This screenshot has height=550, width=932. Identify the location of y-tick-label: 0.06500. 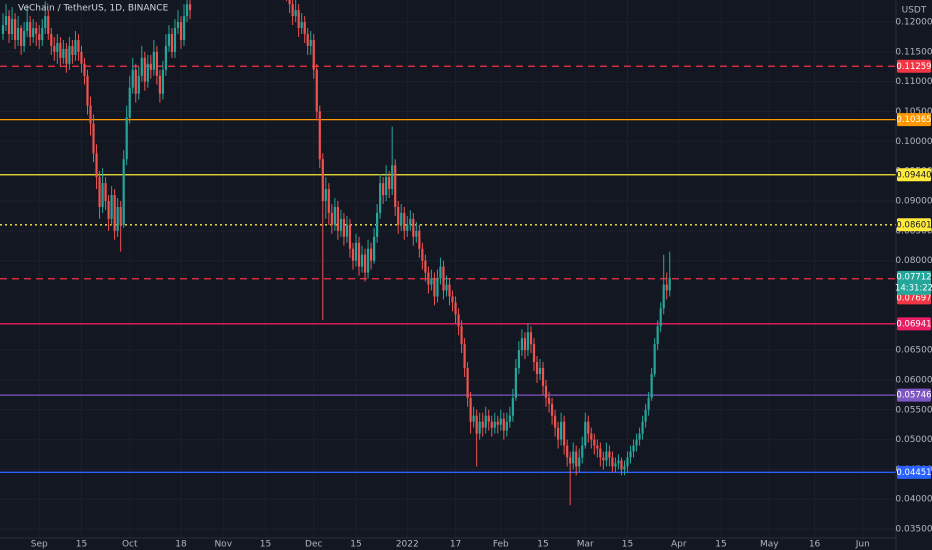
(913, 351).